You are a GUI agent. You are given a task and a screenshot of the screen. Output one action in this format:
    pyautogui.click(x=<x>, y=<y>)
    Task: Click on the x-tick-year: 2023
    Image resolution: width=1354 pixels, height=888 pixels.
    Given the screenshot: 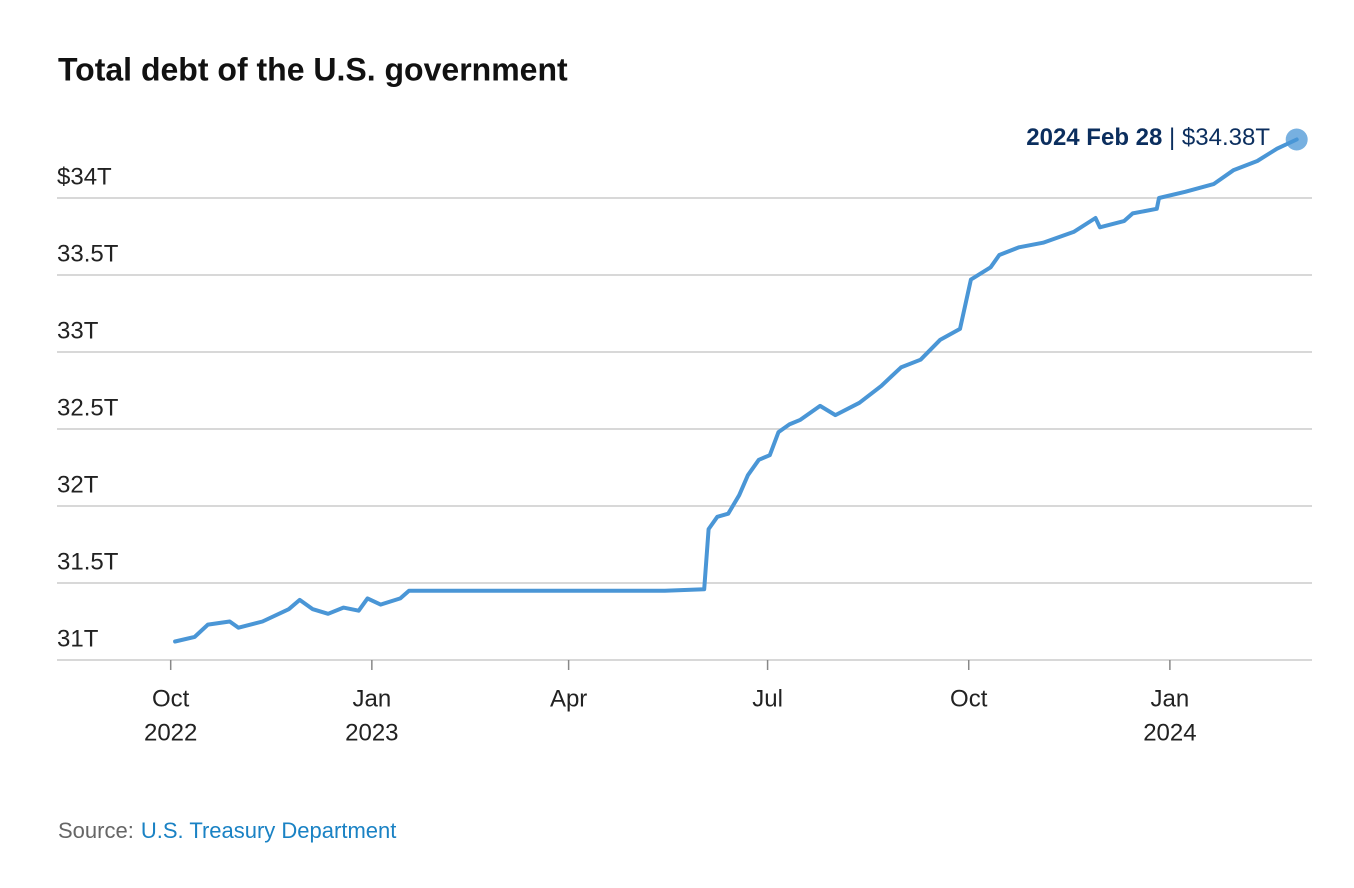 What is the action you would take?
    pyautogui.click(x=371, y=732)
    